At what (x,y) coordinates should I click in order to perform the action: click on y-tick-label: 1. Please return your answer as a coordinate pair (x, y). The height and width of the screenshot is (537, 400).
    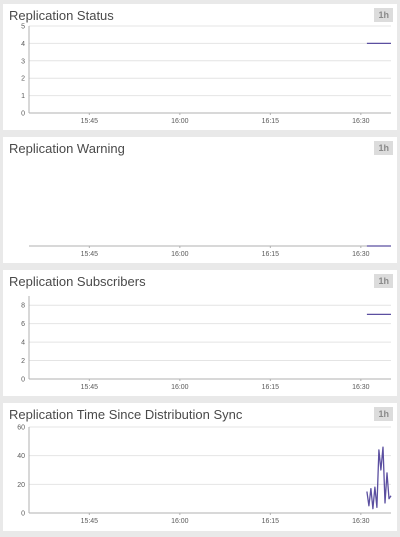
    Looking at the image, I should click on (23, 96).